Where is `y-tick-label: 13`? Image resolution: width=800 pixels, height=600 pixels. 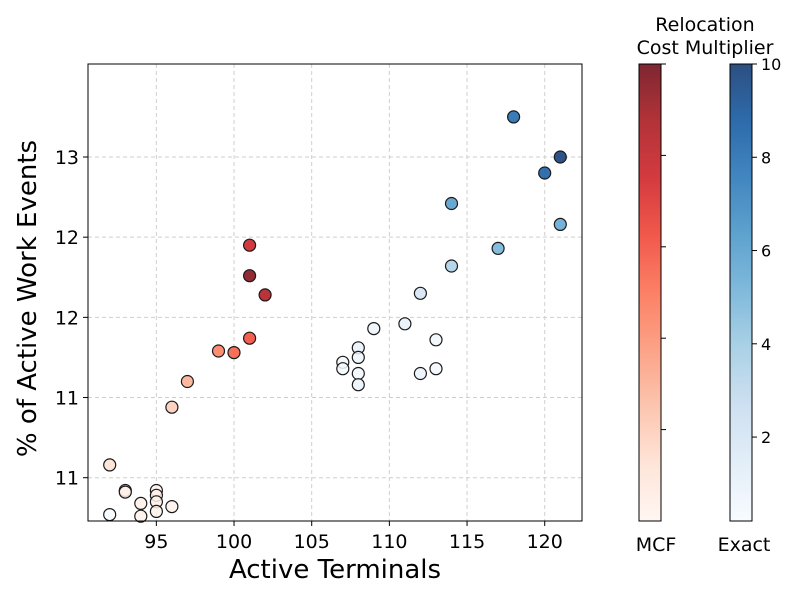 y-tick-label: 13 is located at coordinates (67, 158).